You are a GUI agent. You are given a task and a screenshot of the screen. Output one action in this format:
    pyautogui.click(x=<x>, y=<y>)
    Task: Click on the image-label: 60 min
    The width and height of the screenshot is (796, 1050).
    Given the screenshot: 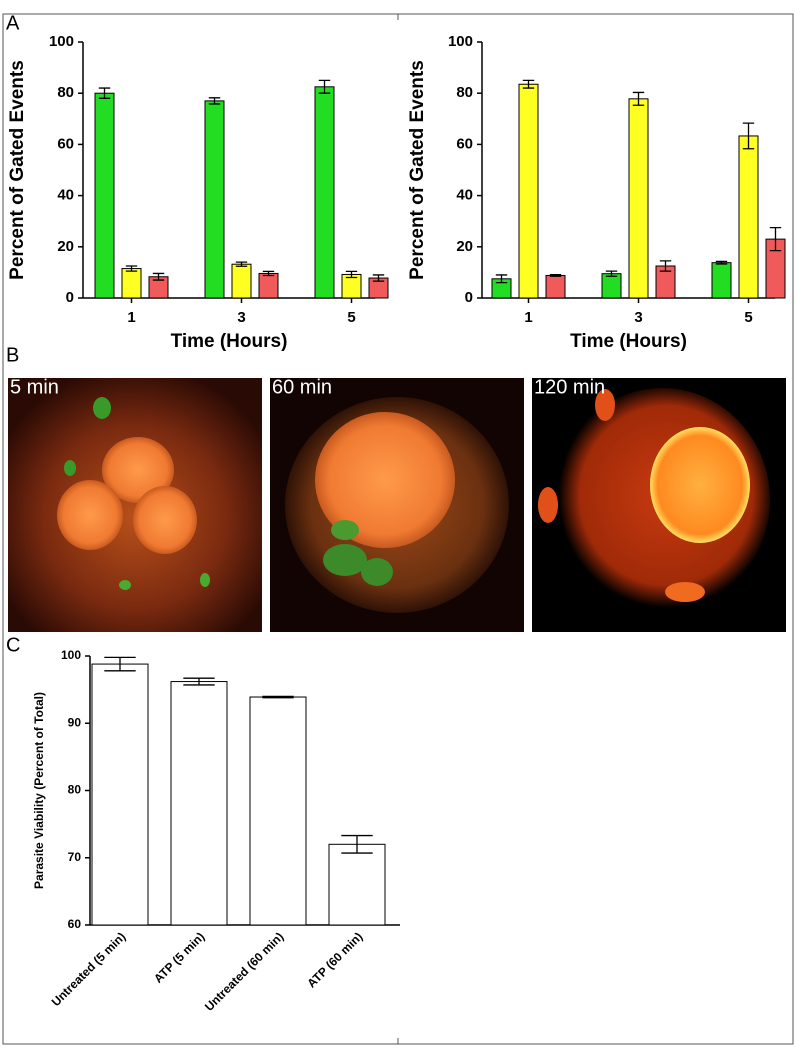 What is the action you would take?
    pyautogui.click(x=302, y=387)
    